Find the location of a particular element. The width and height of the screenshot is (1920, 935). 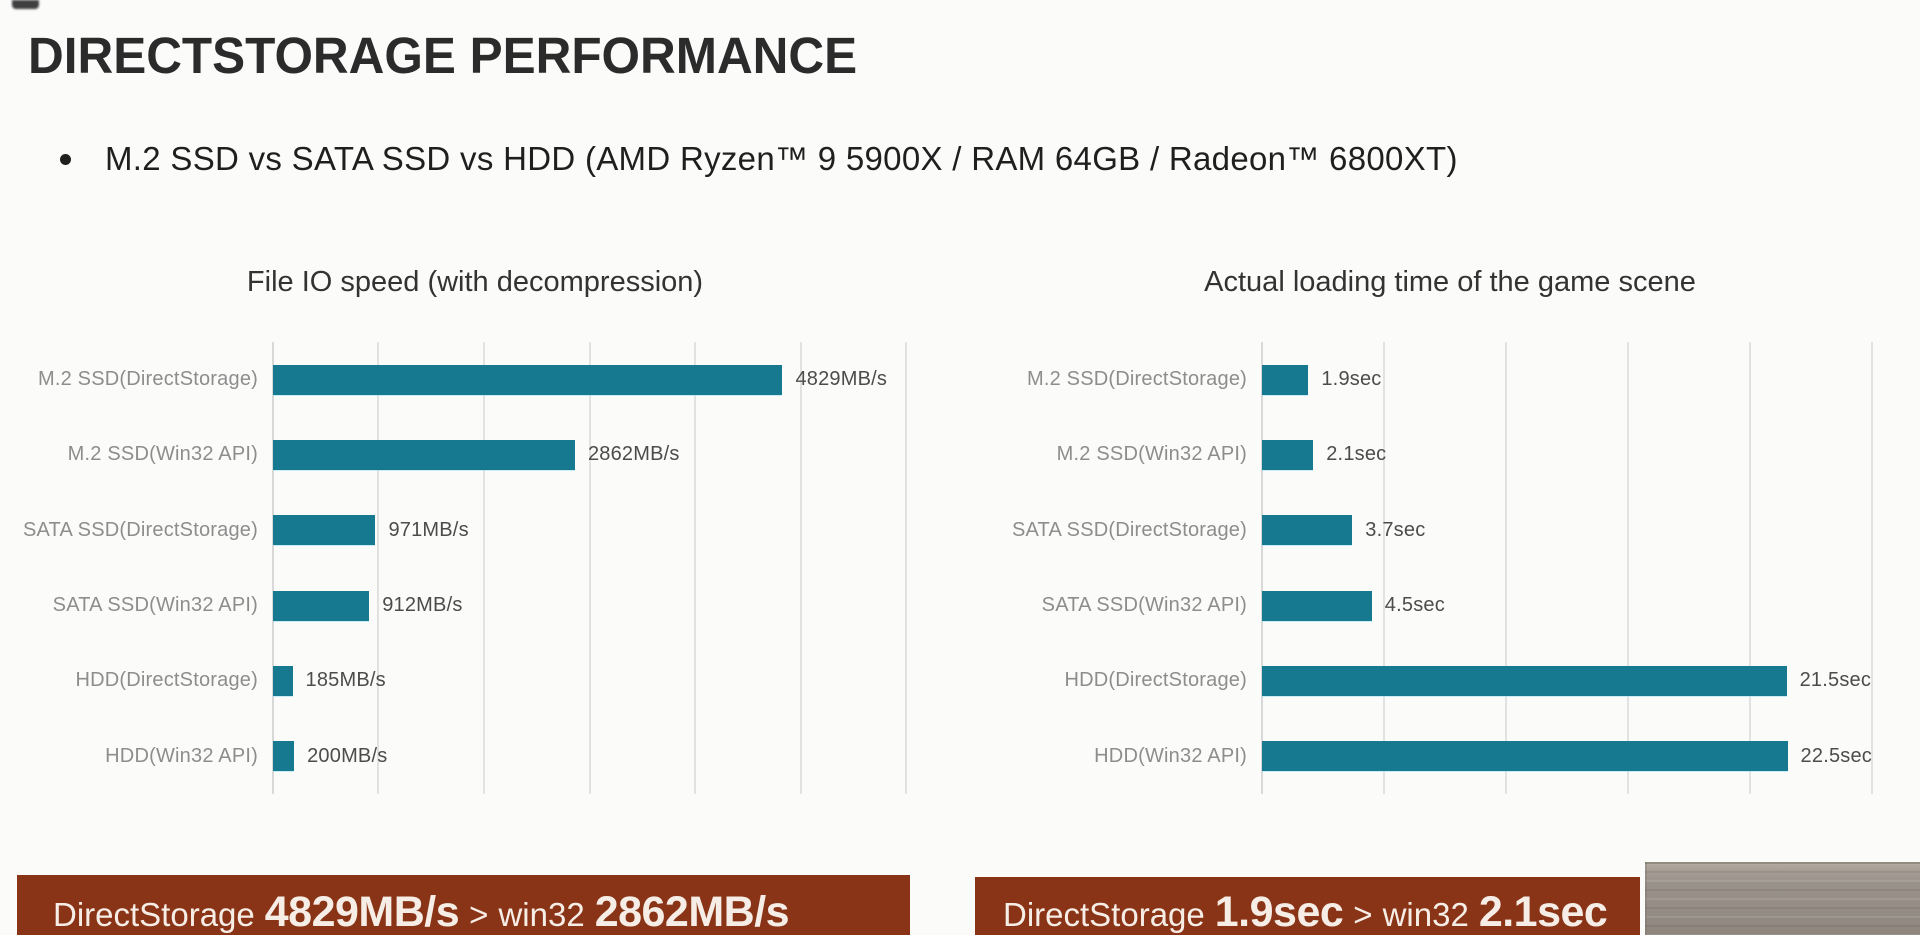

bar-value-label: 22.5sec is located at coordinates (1836, 755).